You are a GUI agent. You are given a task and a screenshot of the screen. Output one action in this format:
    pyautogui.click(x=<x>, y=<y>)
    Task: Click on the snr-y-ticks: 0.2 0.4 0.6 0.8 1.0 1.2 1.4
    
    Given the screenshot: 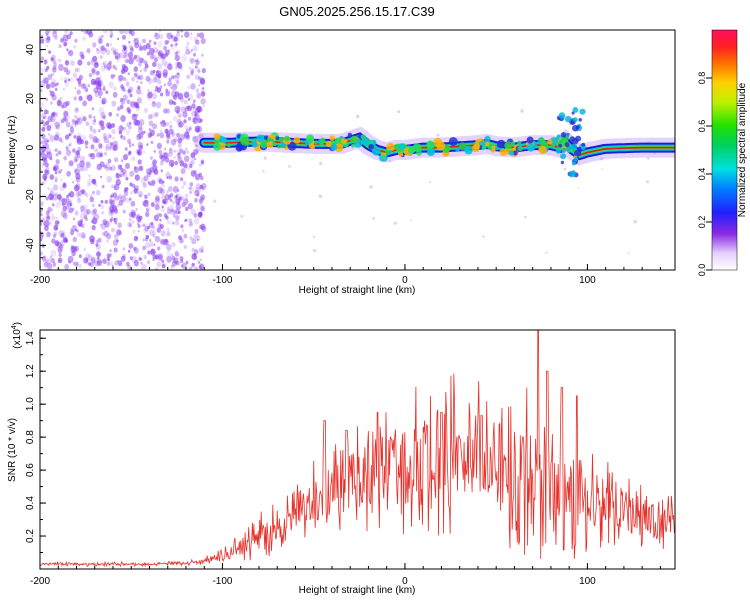 What is the action you would take?
    pyautogui.click(x=35, y=442)
    